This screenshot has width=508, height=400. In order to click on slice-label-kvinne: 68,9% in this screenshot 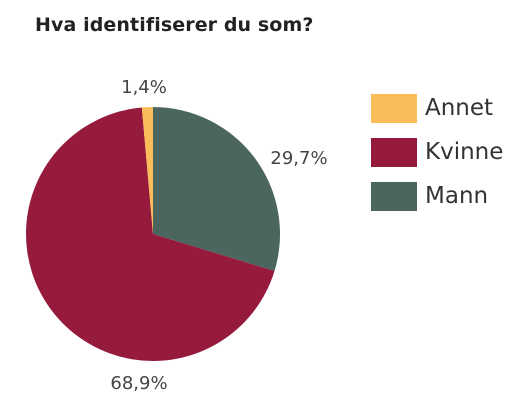, I will do `click(138, 383)`.